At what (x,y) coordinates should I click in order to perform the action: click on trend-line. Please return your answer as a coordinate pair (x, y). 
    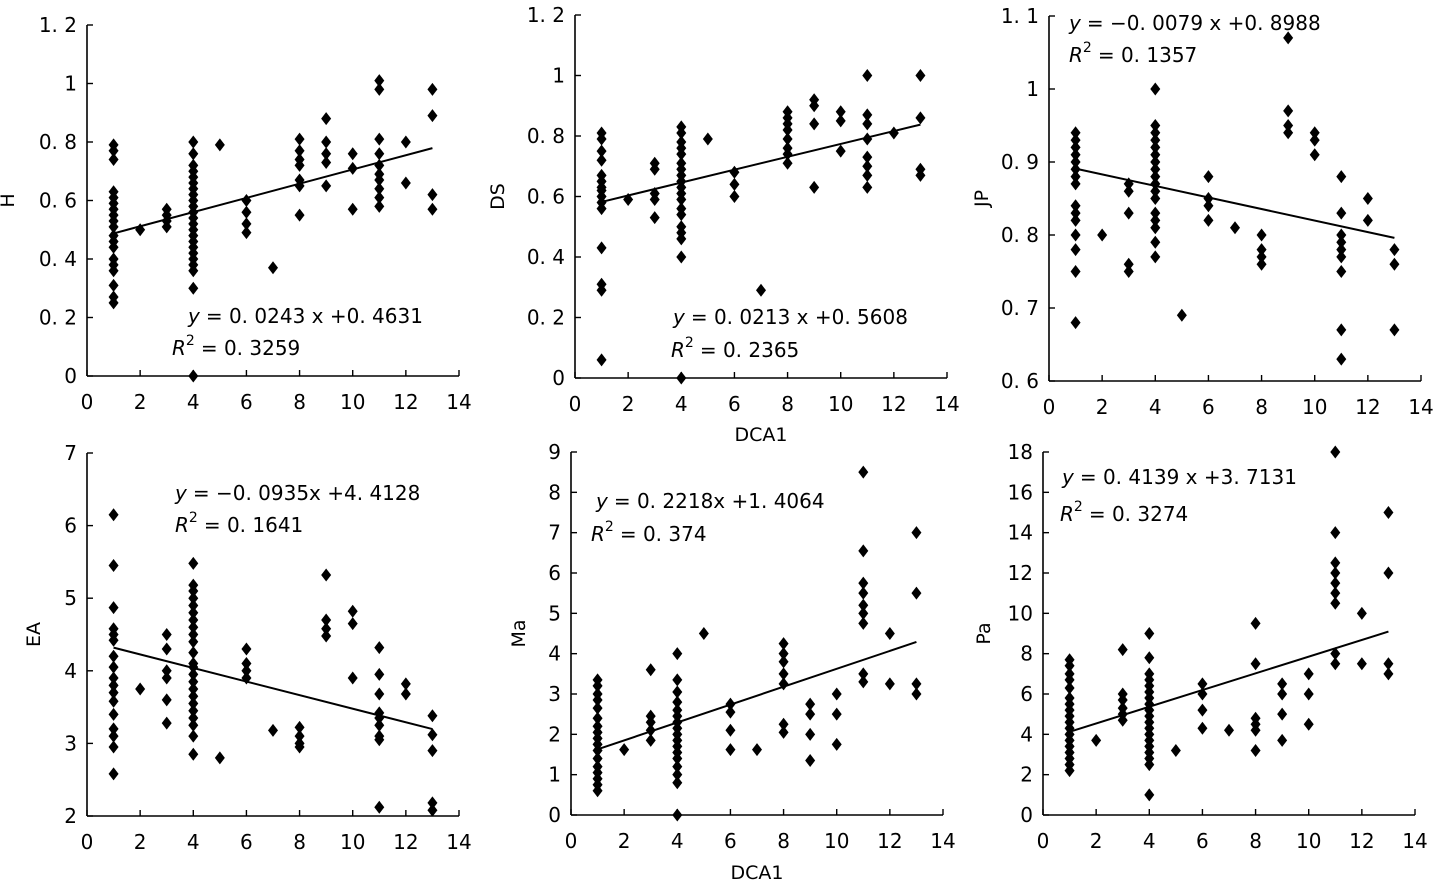
    Looking at the image, I should click on (761, 163).